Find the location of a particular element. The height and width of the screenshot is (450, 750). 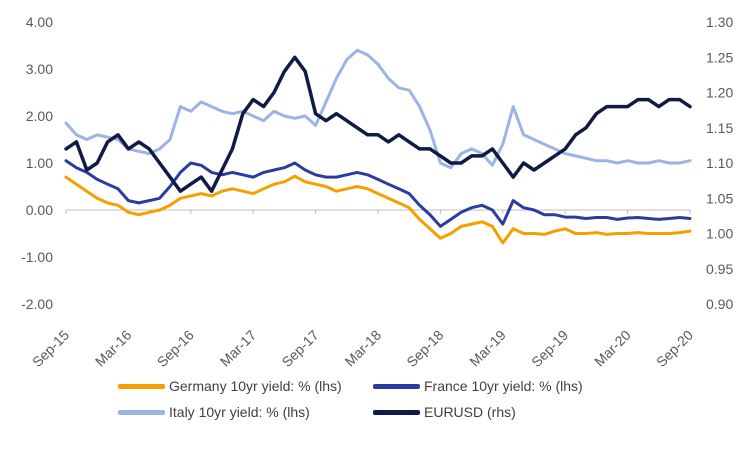

left-tick-label: -2.00 is located at coordinates (37, 304).